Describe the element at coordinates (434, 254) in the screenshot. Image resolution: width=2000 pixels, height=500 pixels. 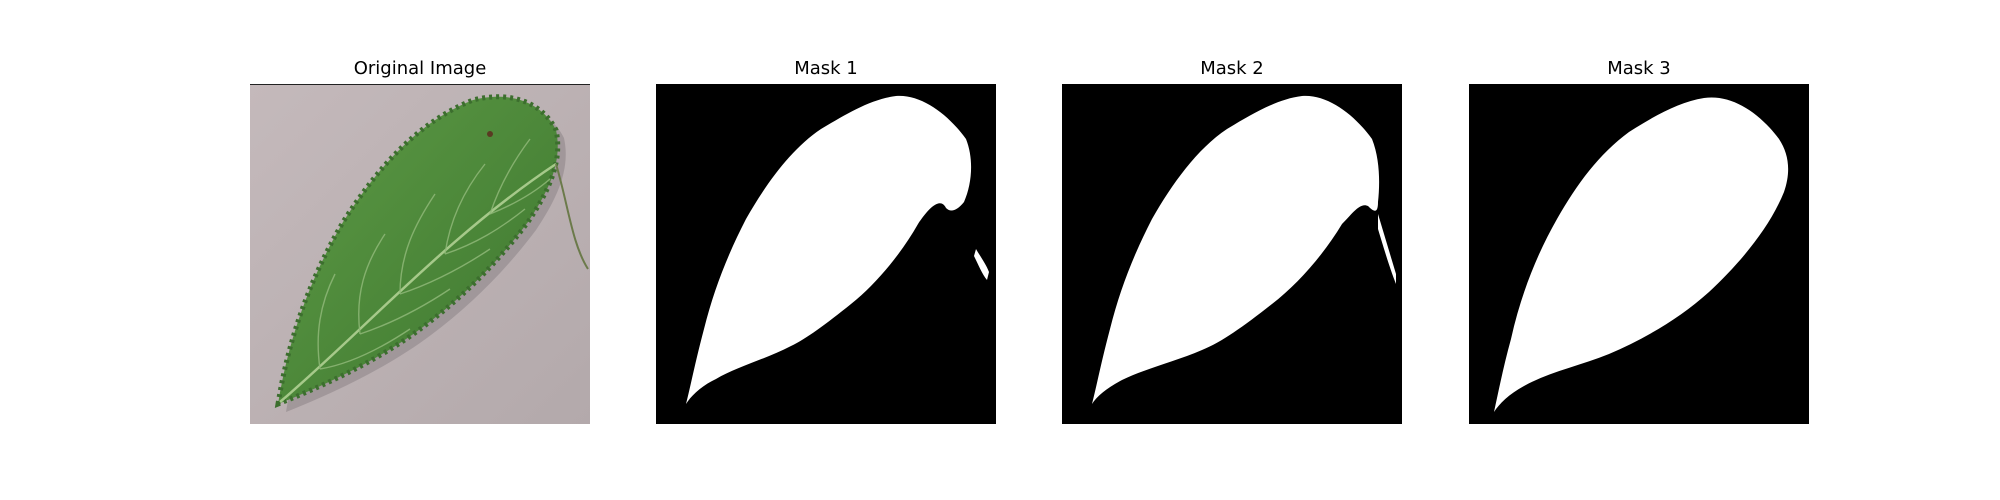
I see `leaf-veins` at that location.